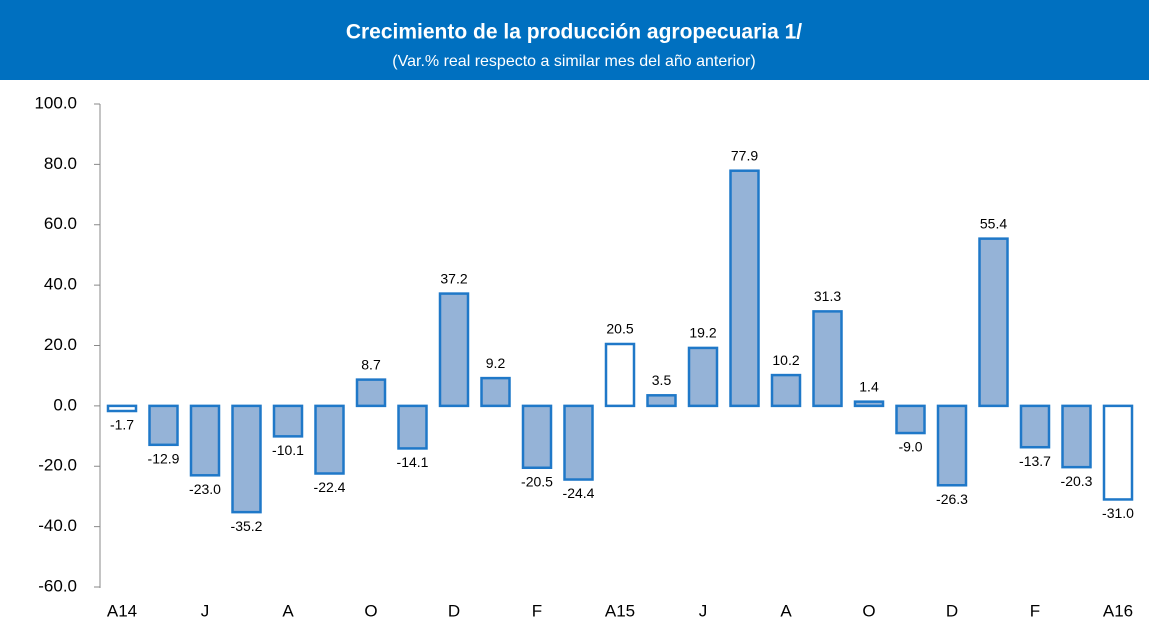  What do you see at coordinates (910, 447) in the screenshot?
I see `value-label: -9.0` at bounding box center [910, 447].